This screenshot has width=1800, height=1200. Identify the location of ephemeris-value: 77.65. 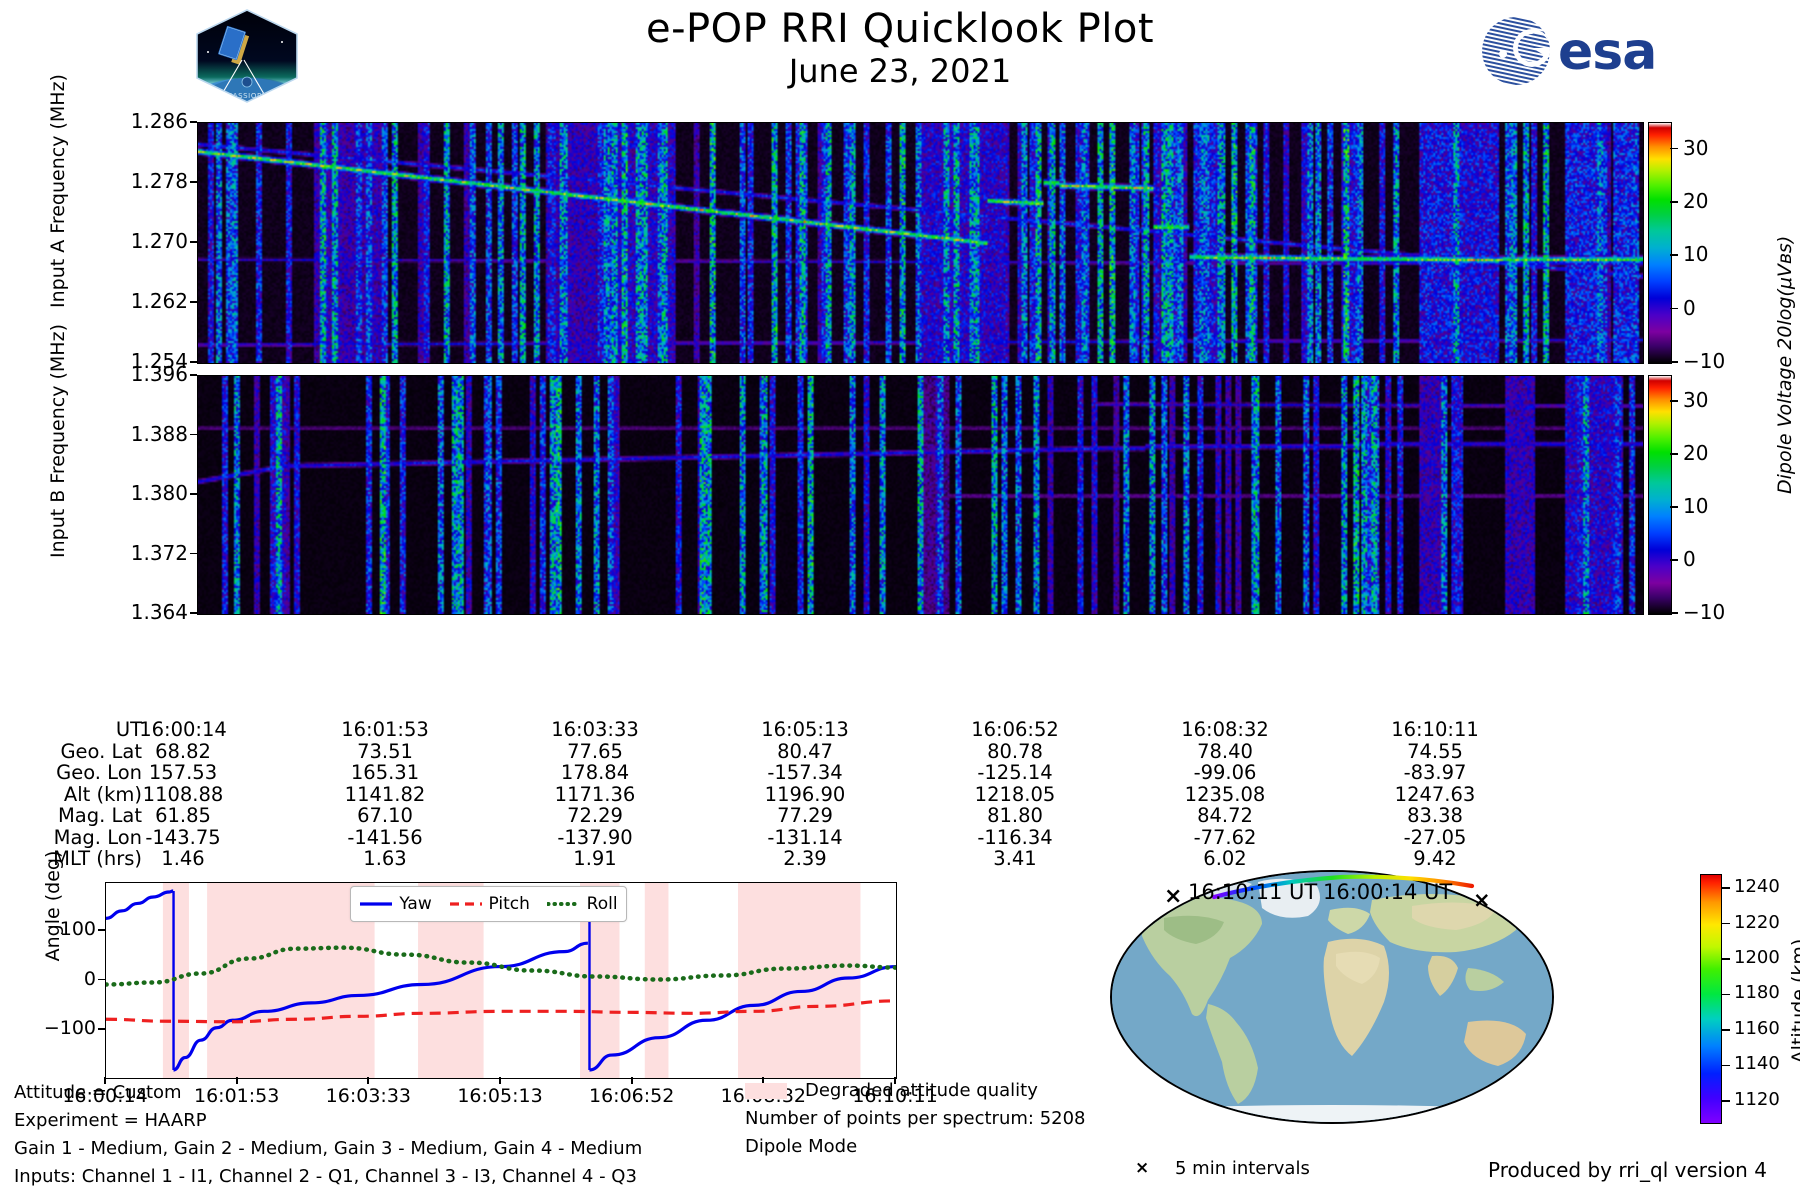
(595, 751).